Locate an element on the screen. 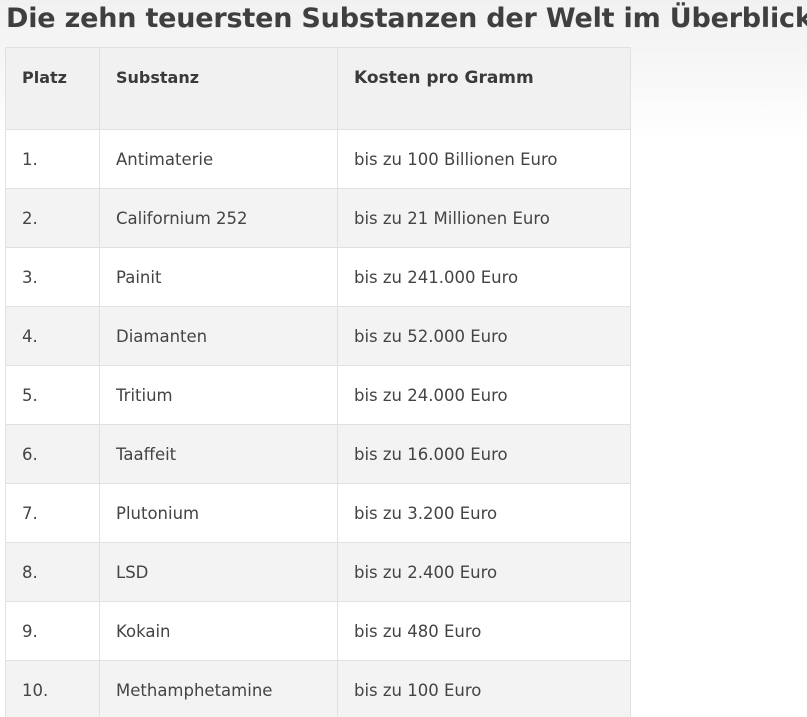  cell-cost: bis zu 16.000 Euro is located at coordinates (484, 454).